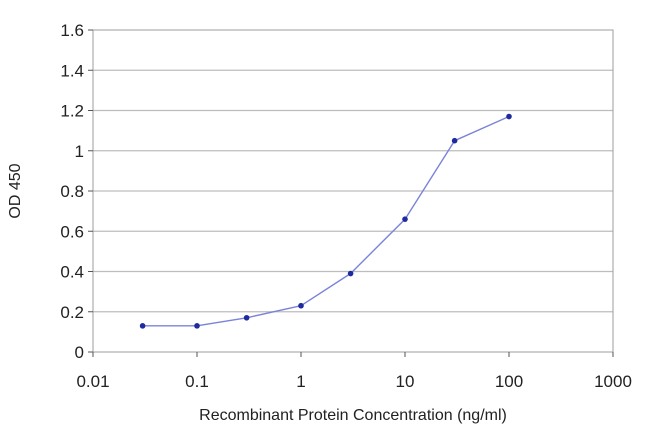 The height and width of the screenshot is (434, 650). Describe the element at coordinates (300, 381) in the screenshot. I see `x-tick-label: 1` at that location.